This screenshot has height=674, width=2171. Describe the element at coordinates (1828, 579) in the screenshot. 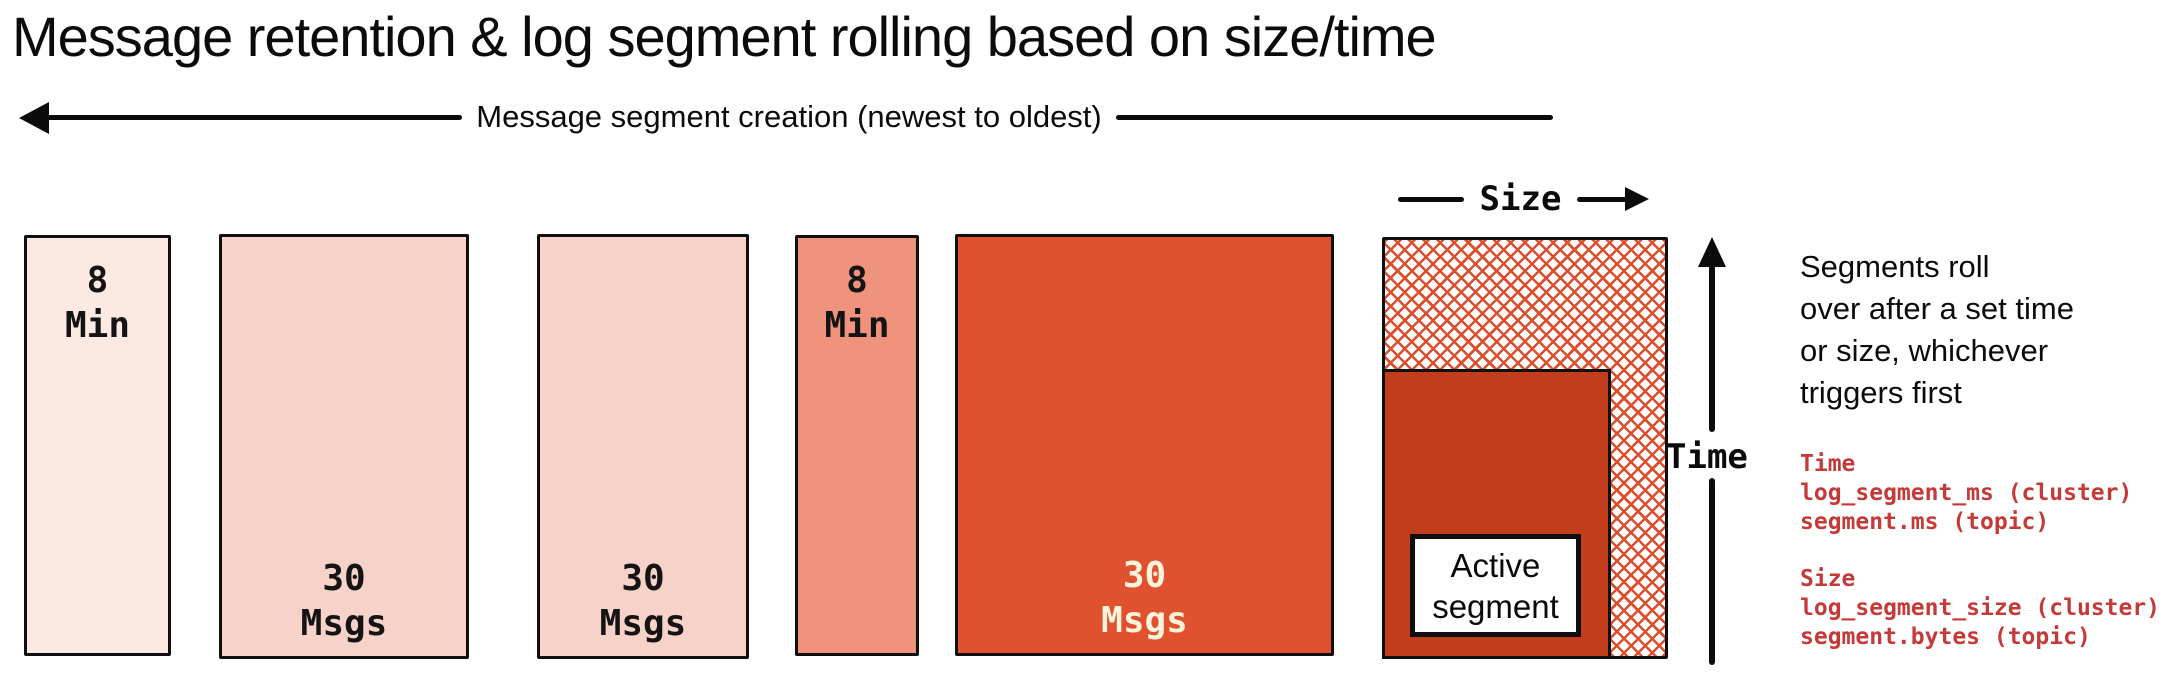

I see `config-size-heading: Size` at that location.